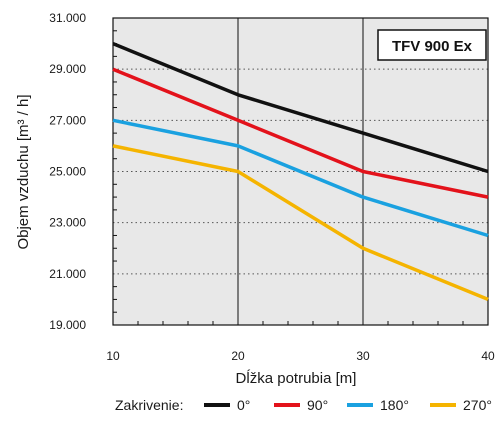 This screenshot has height=422, width=501. What do you see at coordinates (296, 378) in the screenshot?
I see `x-axis-title: Dĺžka potrubia [m]` at bounding box center [296, 378].